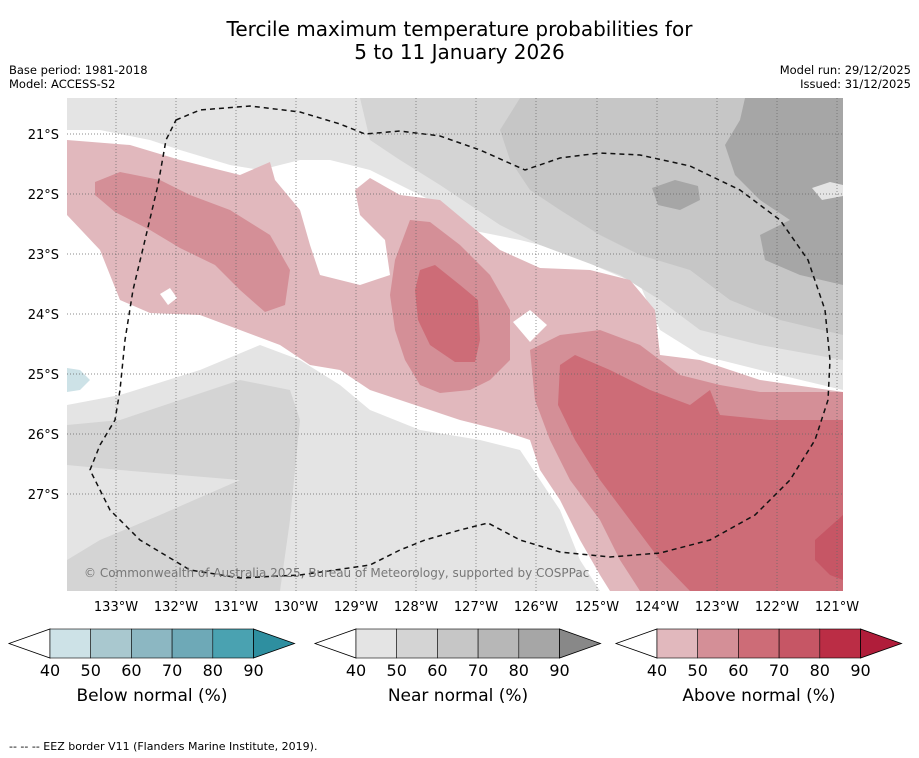 The width and height of the screenshot is (919, 758). Describe the element at coordinates (356, 607) in the screenshot. I see `lon-label: 129°W` at that location.